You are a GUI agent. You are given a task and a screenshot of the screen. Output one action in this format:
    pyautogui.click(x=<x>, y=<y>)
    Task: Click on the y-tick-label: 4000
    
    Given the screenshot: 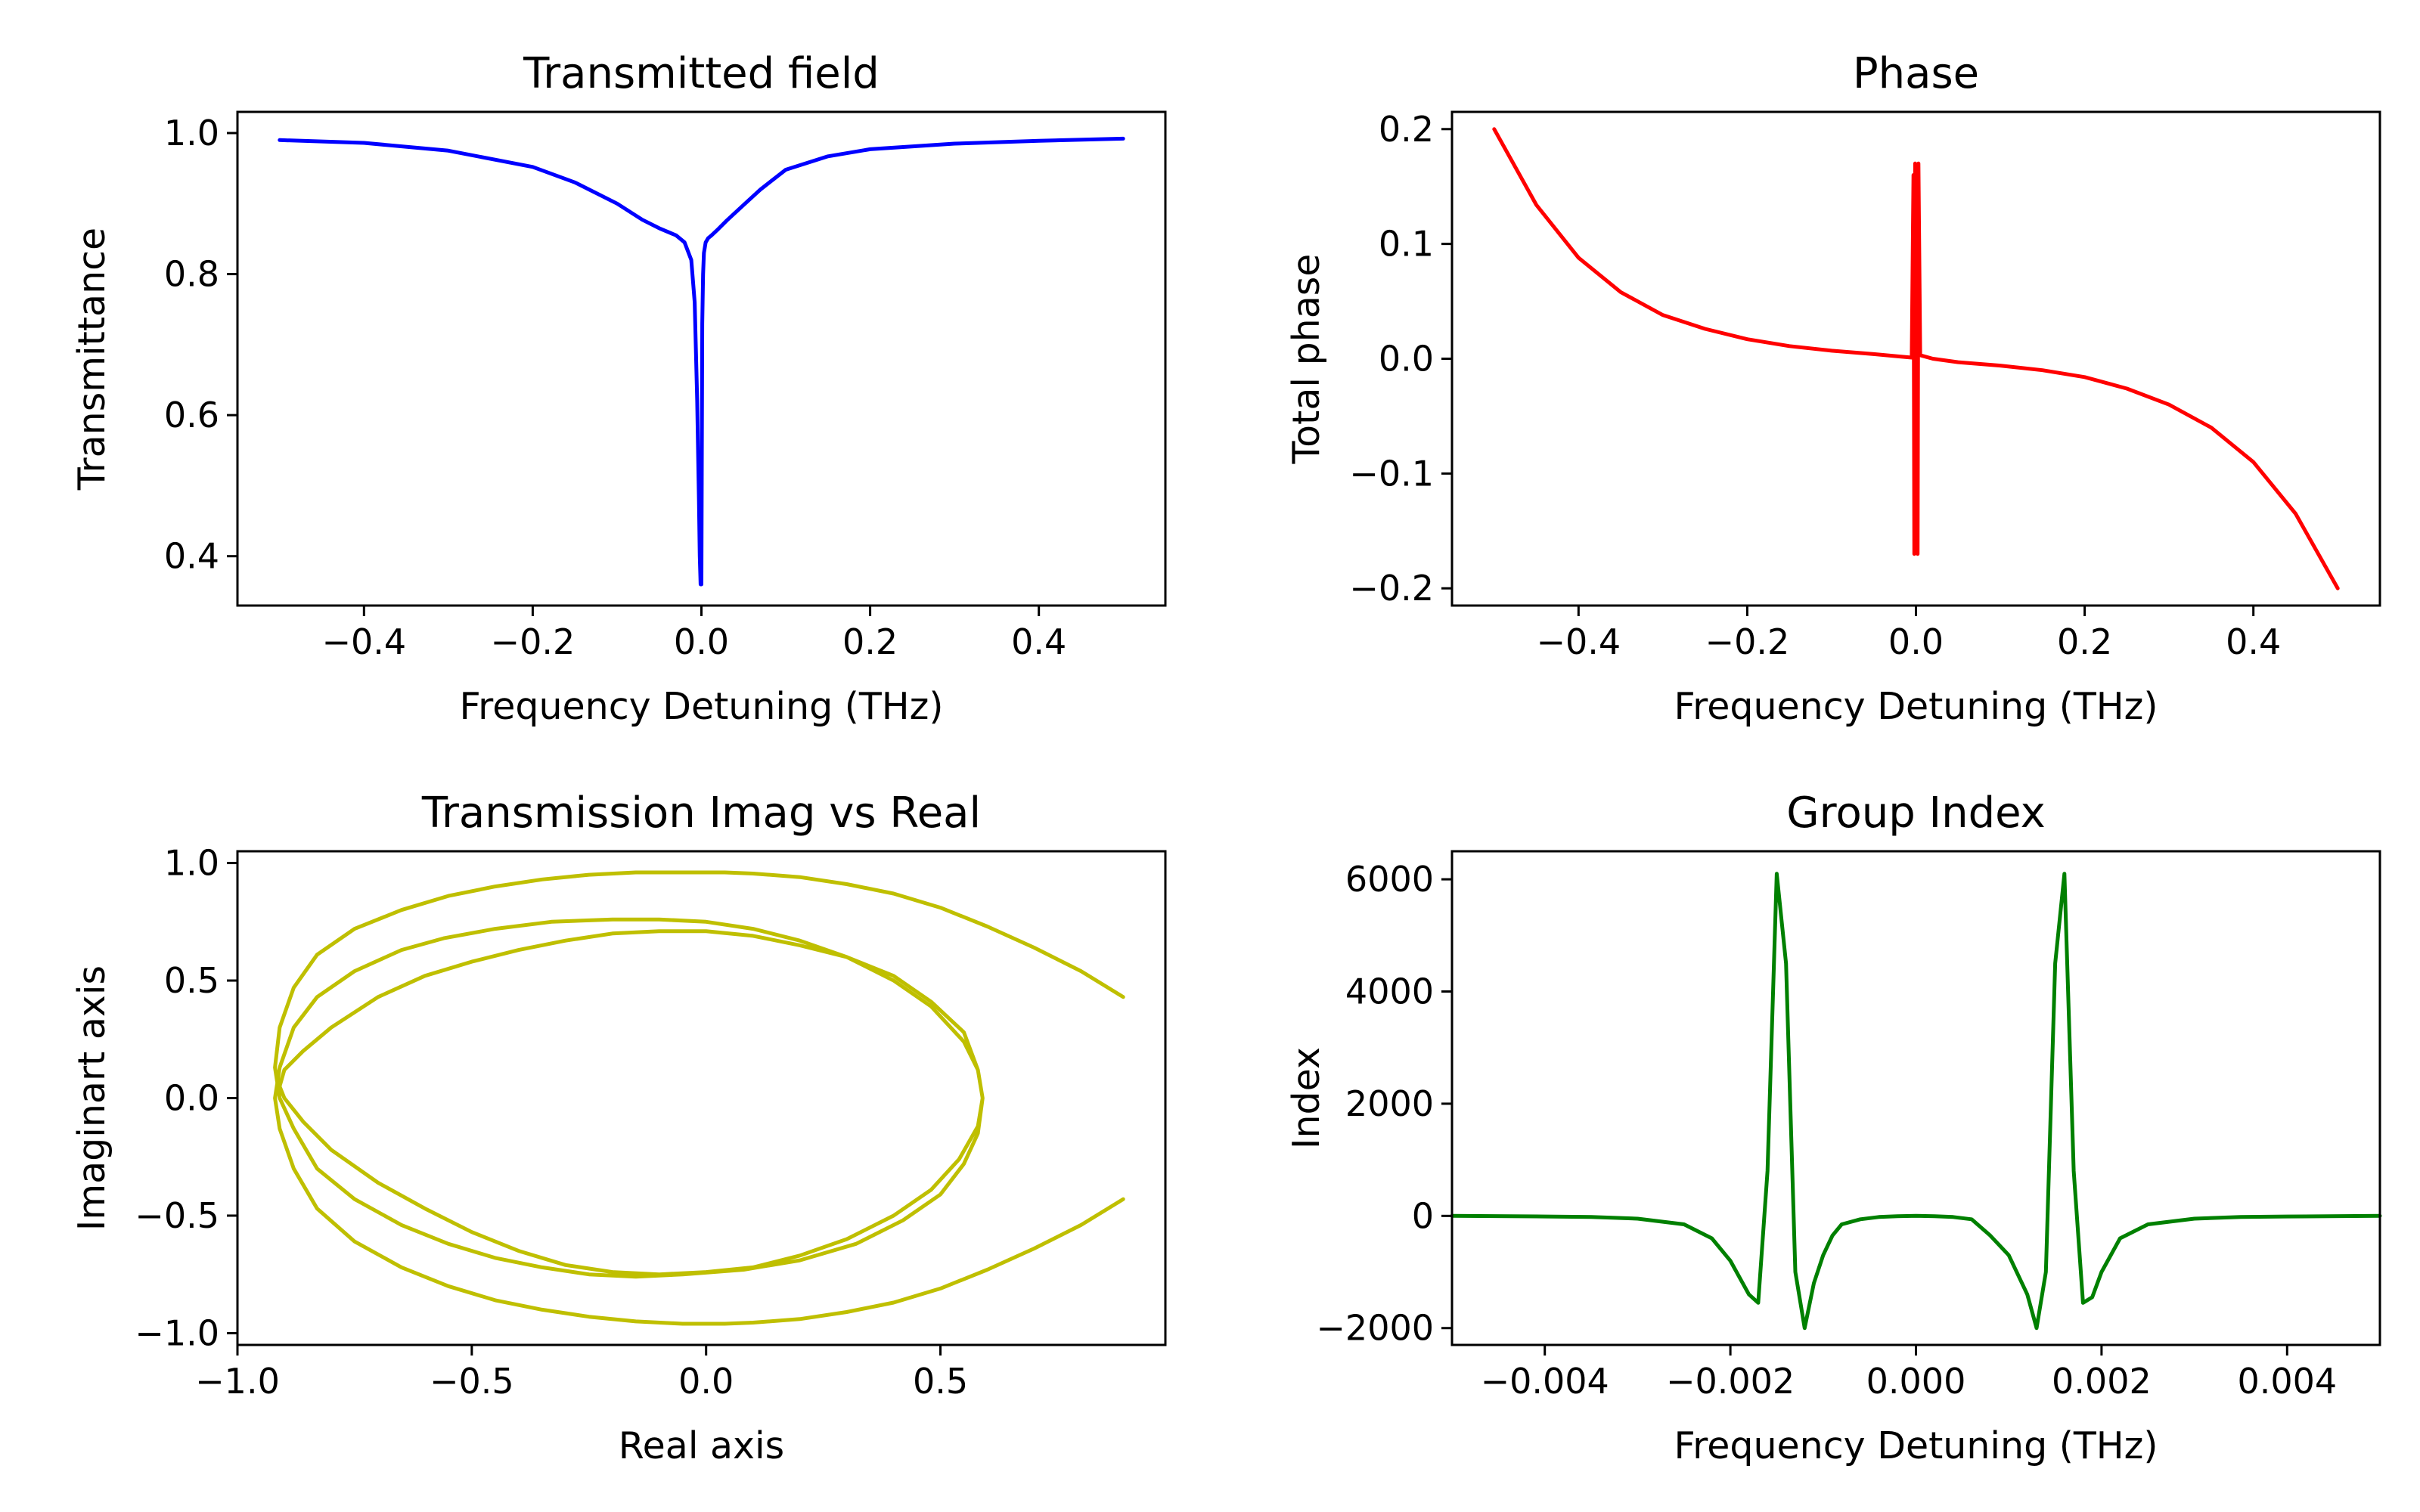 What is the action you would take?
    pyautogui.click(x=1389, y=992)
    